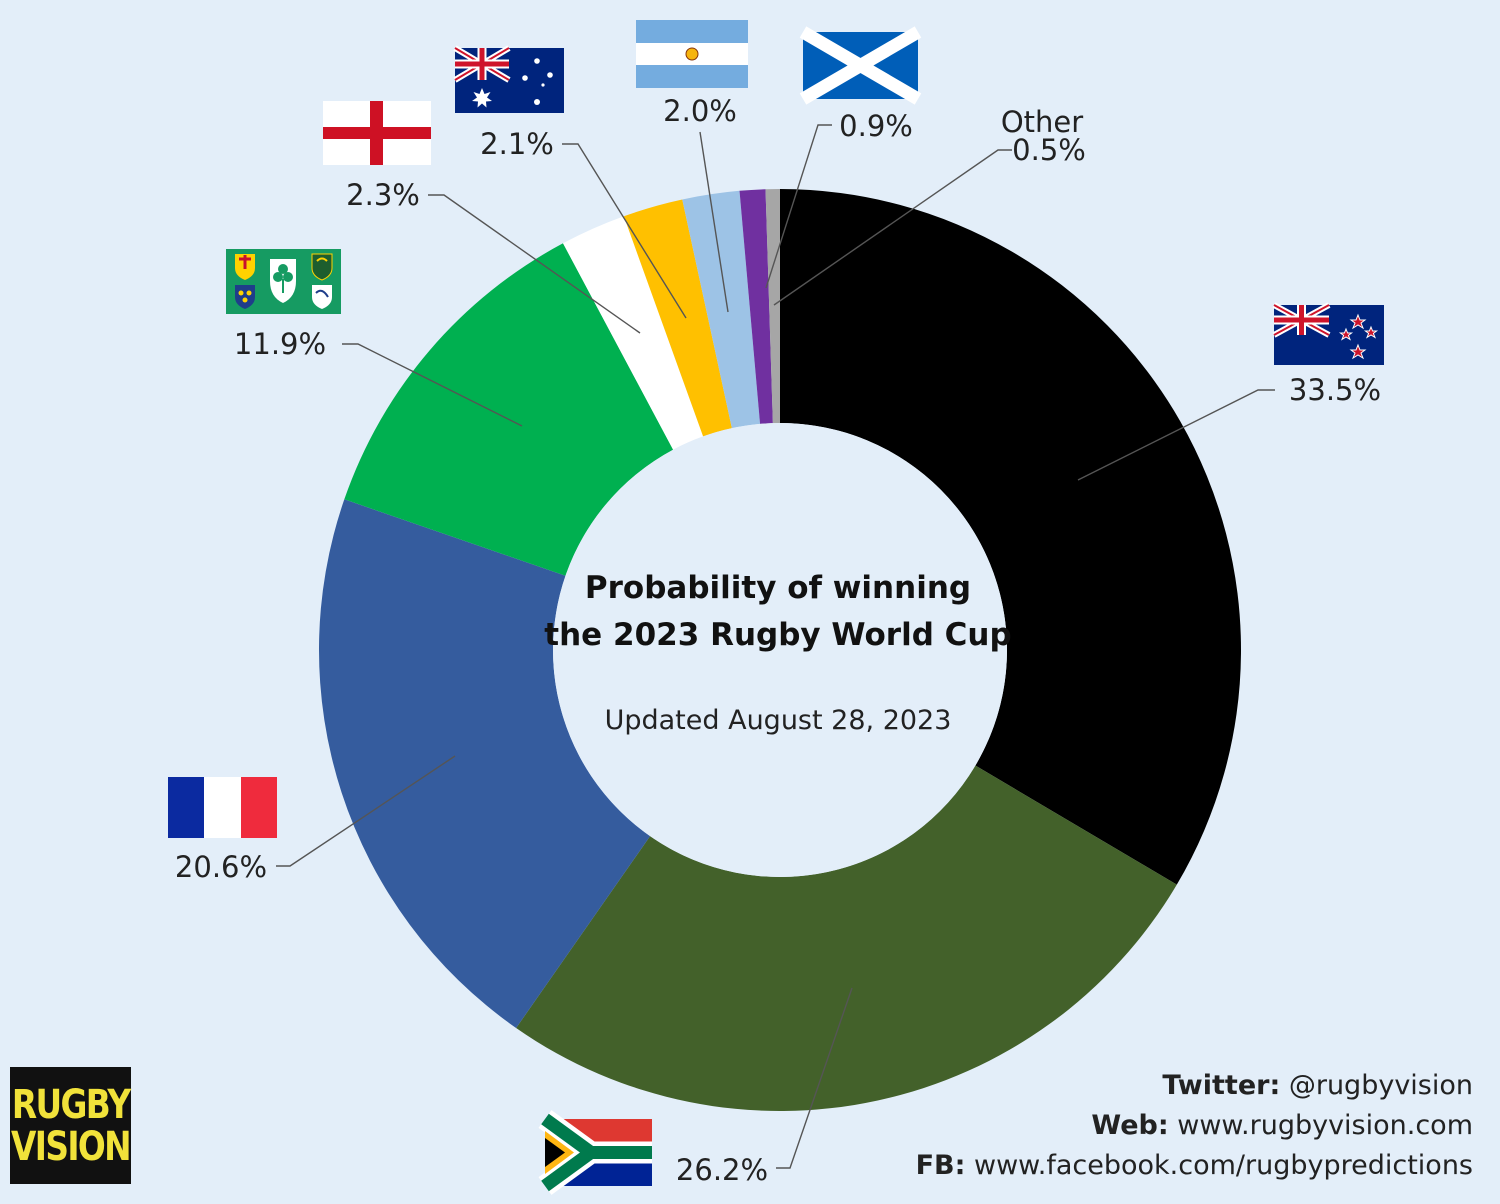 The width and height of the screenshot is (1500, 1204). What do you see at coordinates (777, 635) in the screenshot?
I see `chart-title-line-2: the 2023 Rugby World Cup` at bounding box center [777, 635].